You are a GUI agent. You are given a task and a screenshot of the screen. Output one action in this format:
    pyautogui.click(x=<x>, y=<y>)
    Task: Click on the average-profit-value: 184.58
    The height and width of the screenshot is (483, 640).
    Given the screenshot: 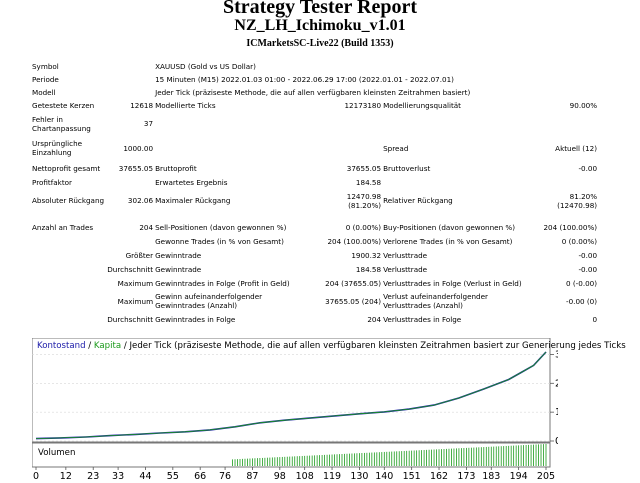 What is the action you would take?
    pyautogui.click(x=368, y=269)
    